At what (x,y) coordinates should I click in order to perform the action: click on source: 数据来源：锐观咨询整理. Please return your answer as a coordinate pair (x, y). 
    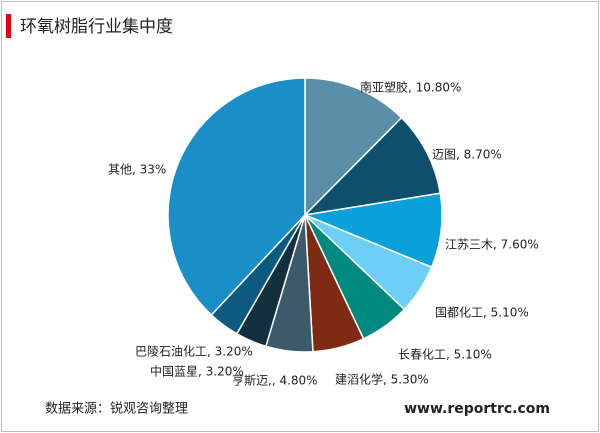
    Looking at the image, I should click on (116, 409).